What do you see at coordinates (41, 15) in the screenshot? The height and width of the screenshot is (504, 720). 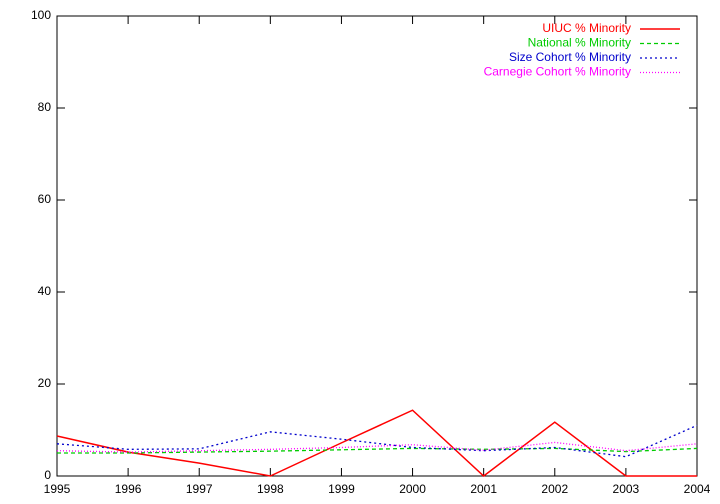 I see `y-tick-label: 100` at bounding box center [41, 15].